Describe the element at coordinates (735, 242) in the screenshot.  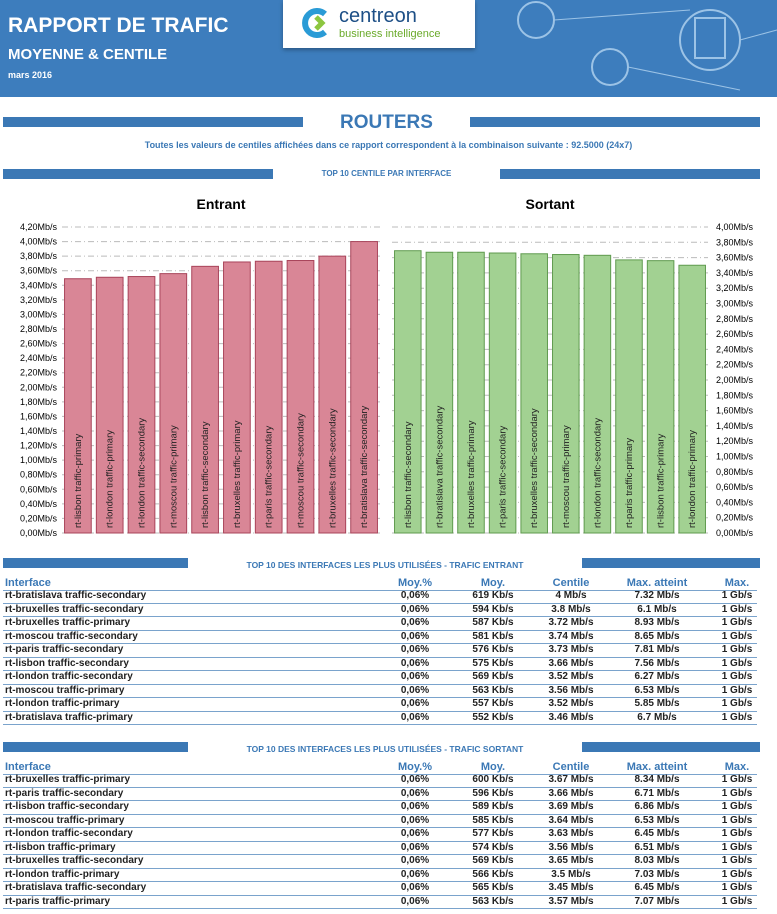
I see `y-tick-label: 3,80Mb/s` at that location.